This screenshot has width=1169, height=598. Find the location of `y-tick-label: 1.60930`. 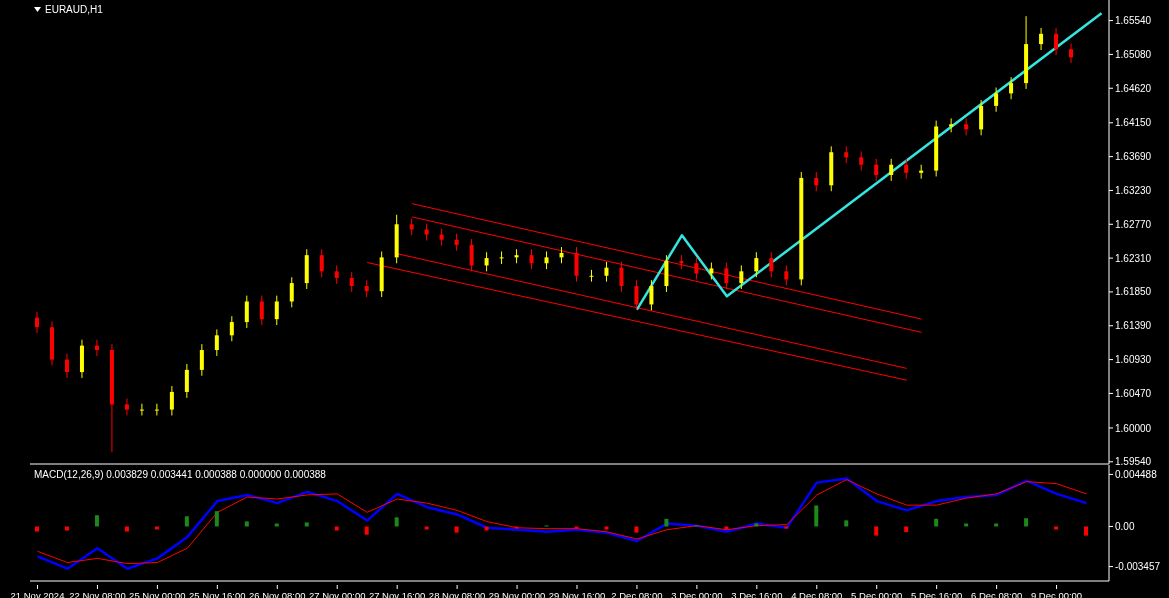

y-tick-label: 1.60930 is located at coordinates (1133, 360).